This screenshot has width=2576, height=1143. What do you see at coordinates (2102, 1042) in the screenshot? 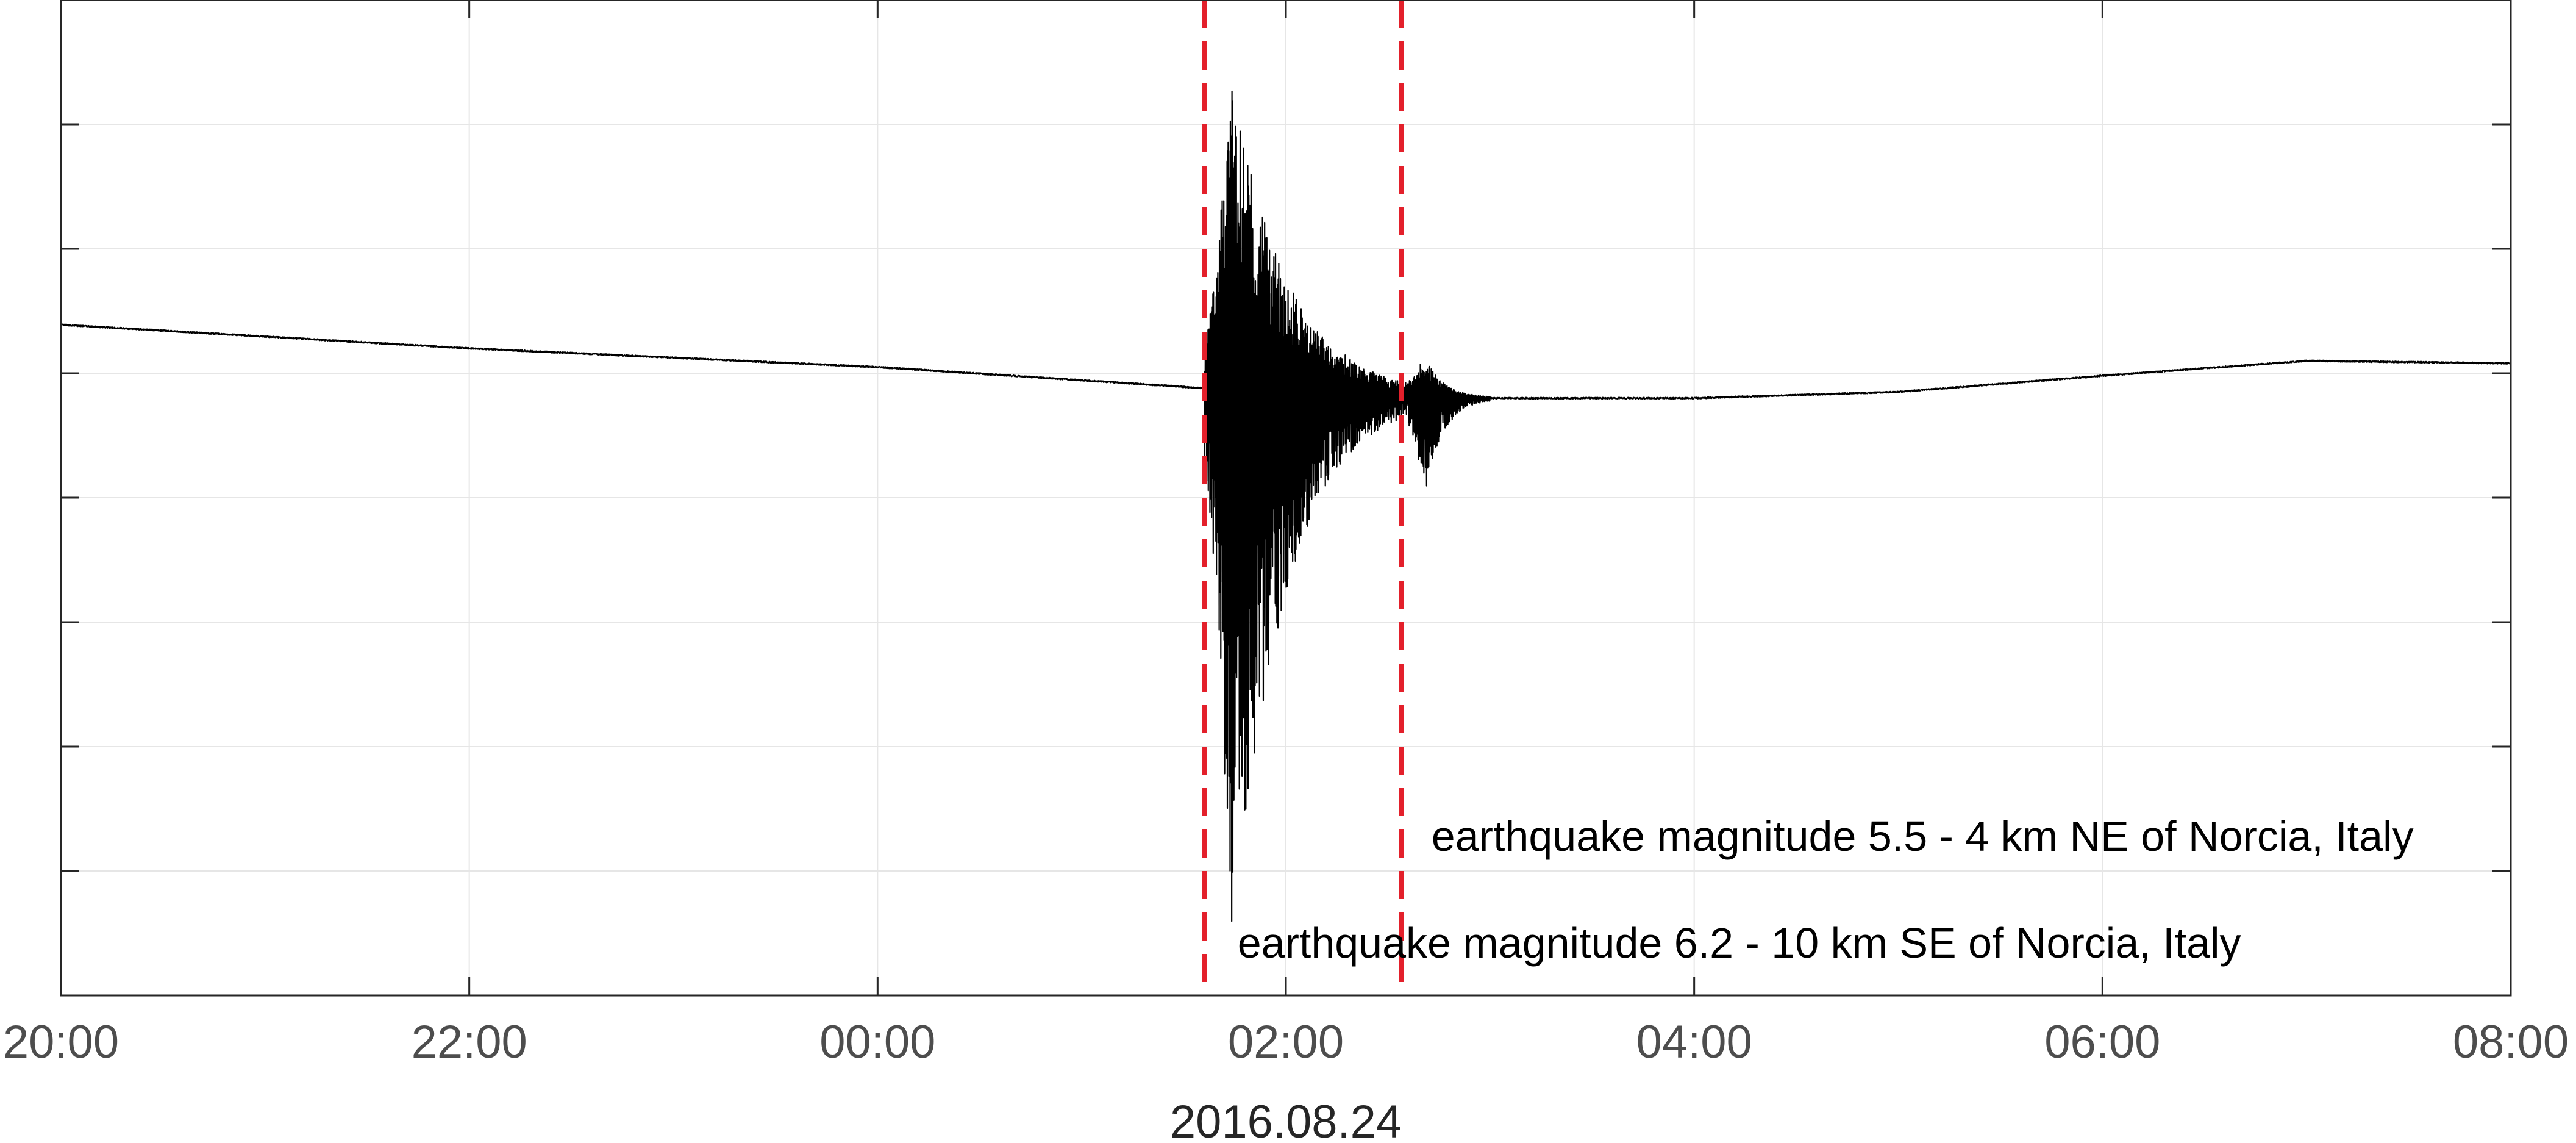
I see `x-tick-label: 06:00` at bounding box center [2102, 1042].